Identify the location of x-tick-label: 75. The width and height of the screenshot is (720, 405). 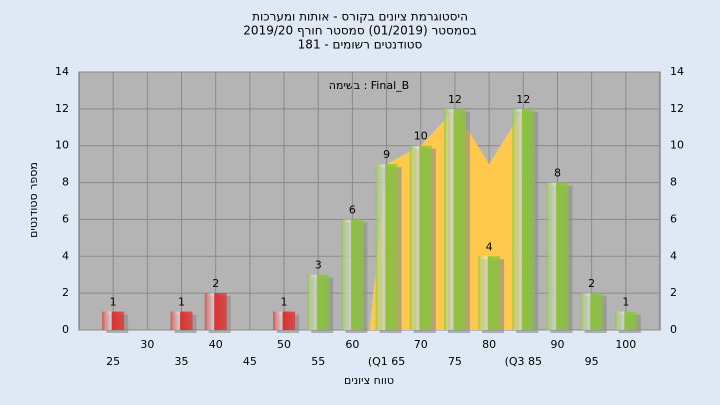
(455, 361).